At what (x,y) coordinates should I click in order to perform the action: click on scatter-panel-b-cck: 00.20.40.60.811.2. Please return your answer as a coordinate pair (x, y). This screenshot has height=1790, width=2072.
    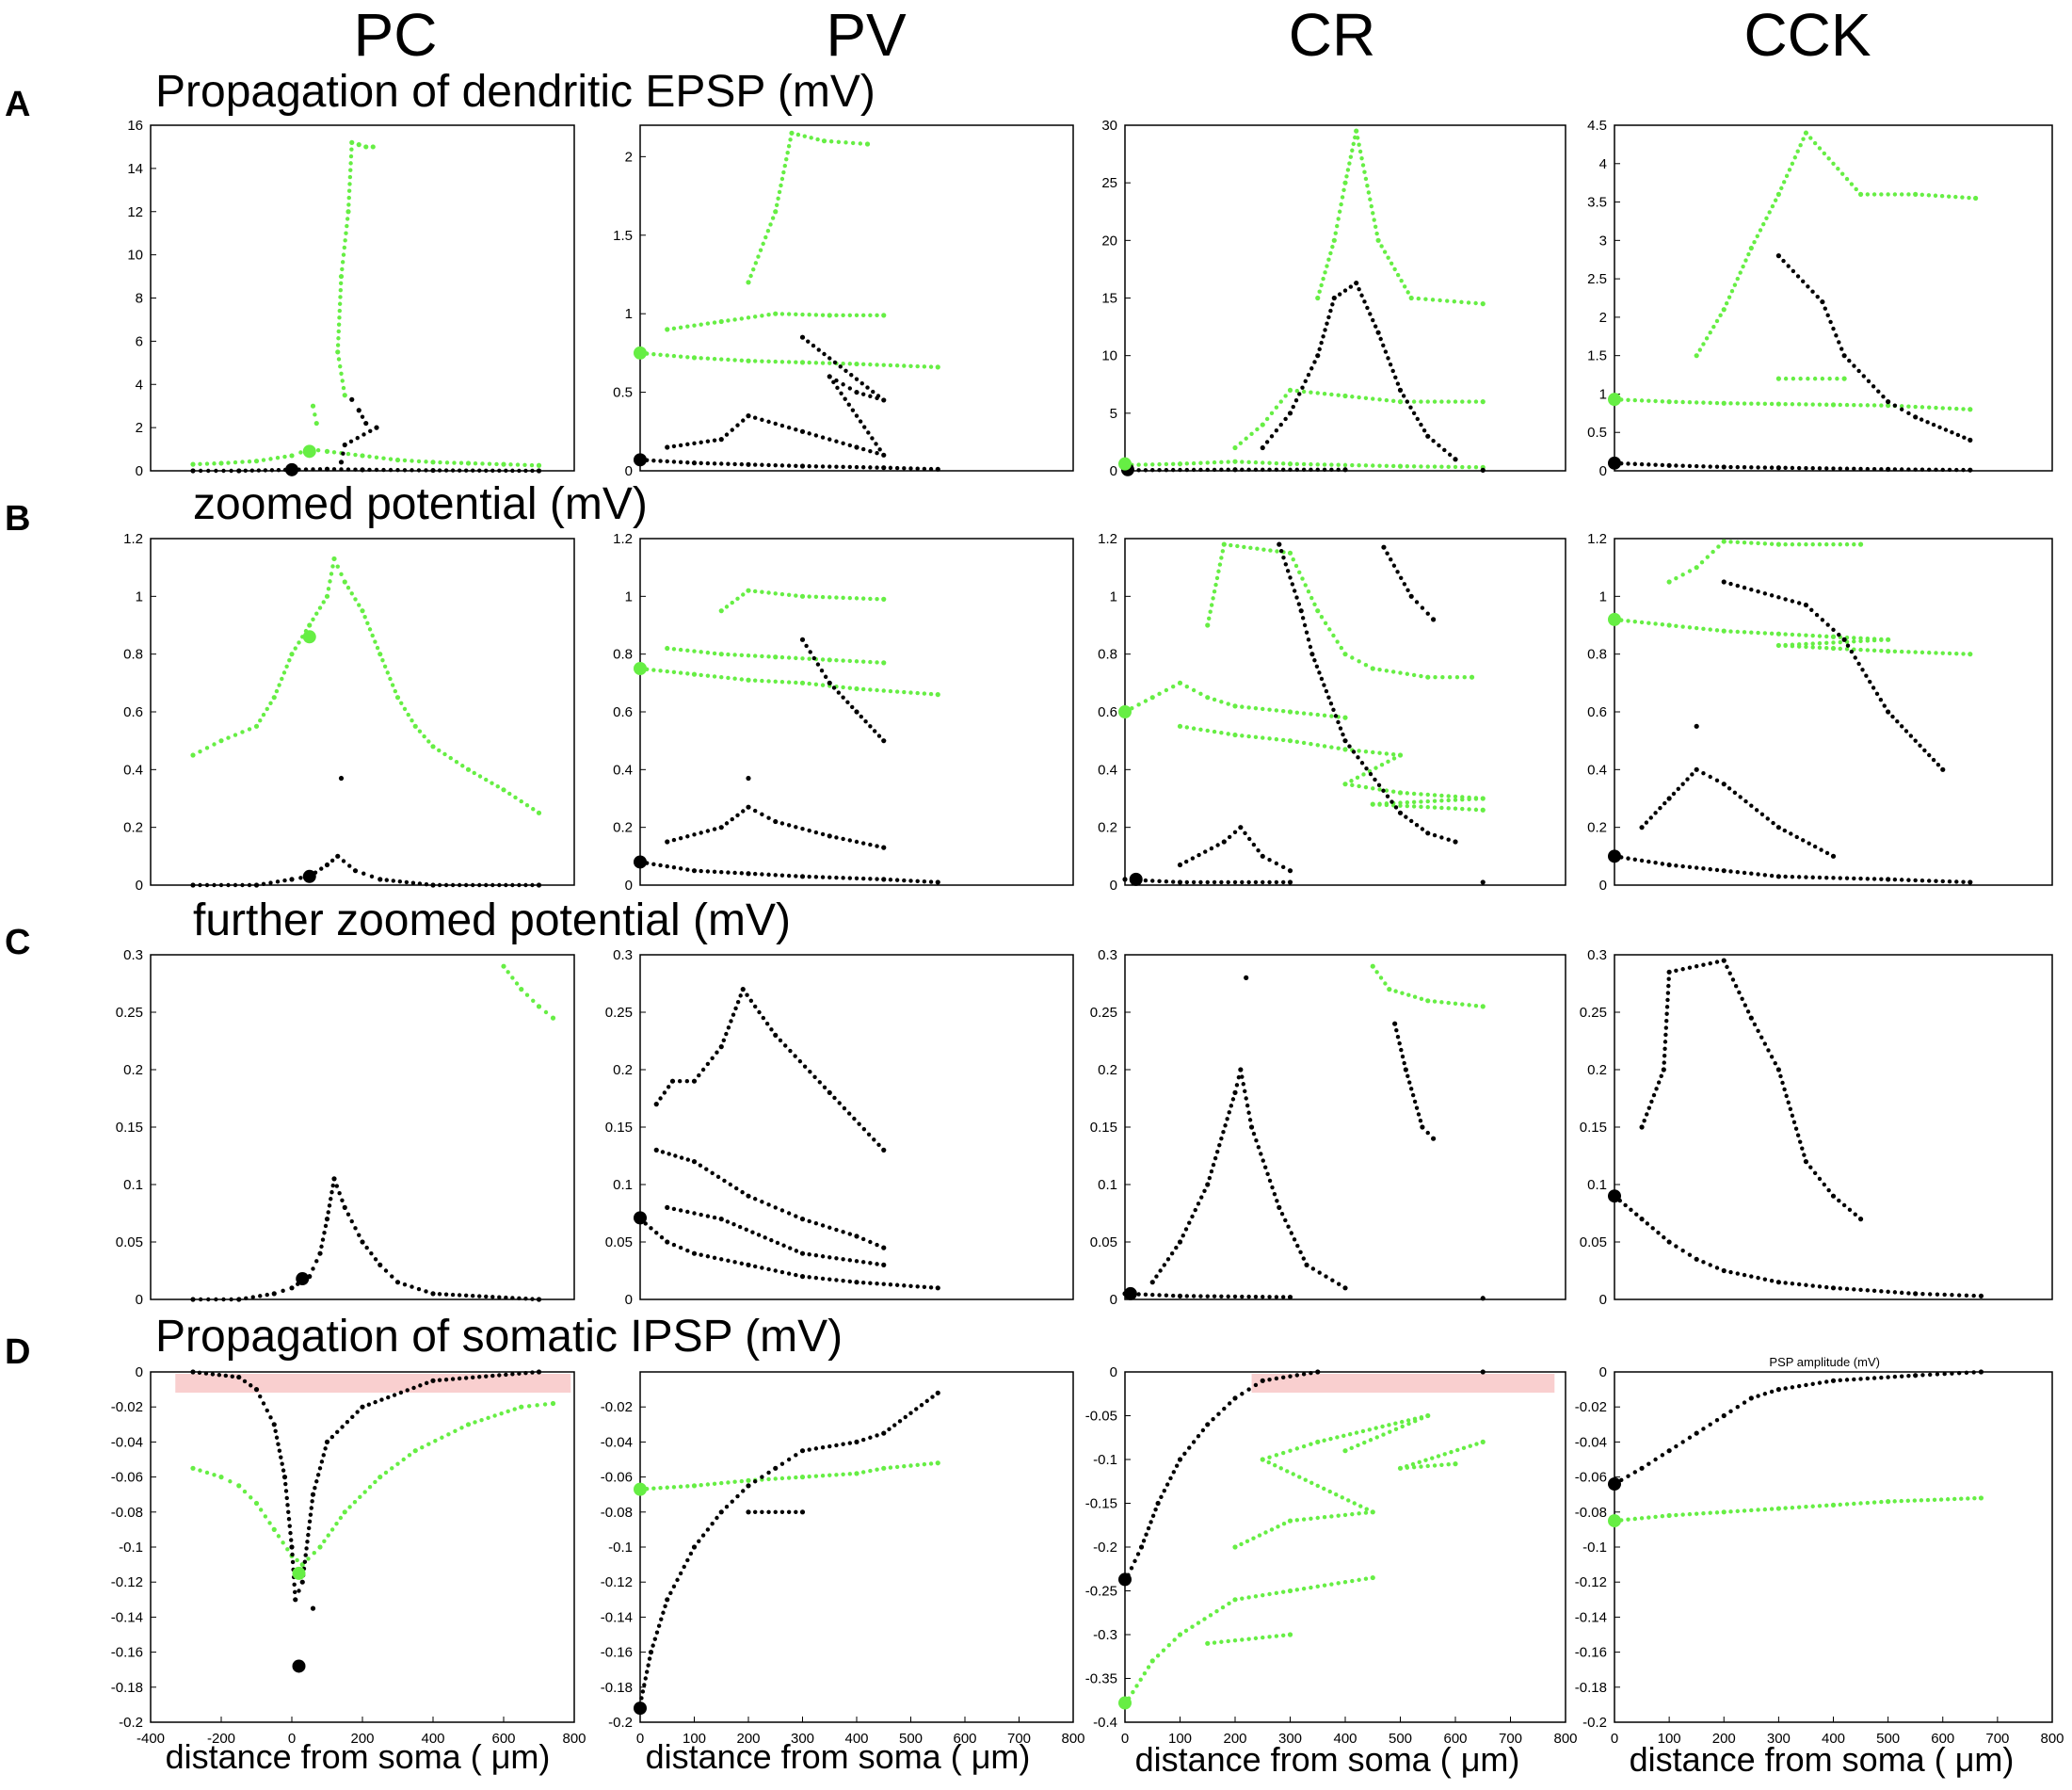
    Looking at the image, I should click on (1820, 712).